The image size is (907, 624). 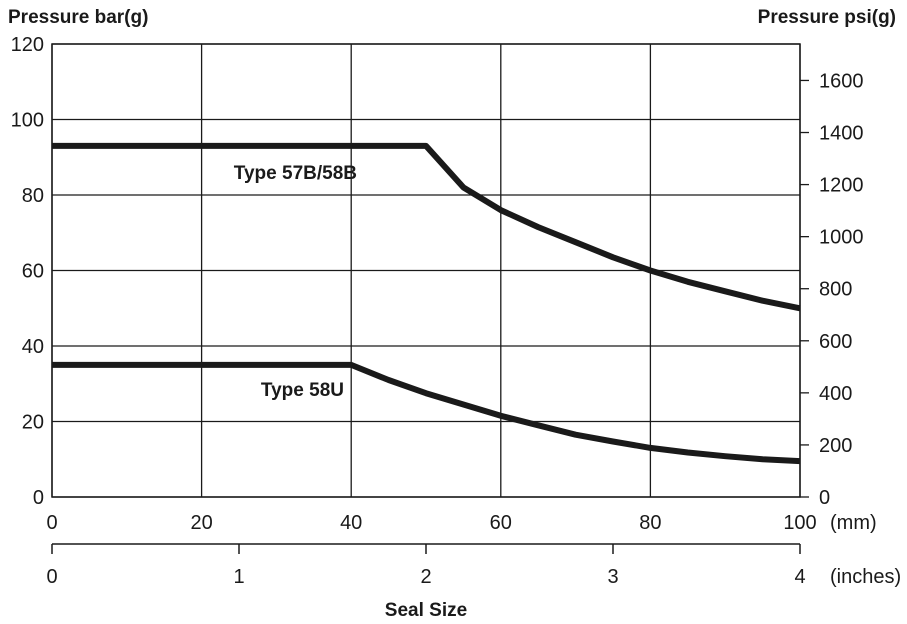 I want to click on x-tick-label-inch: 4, so click(x=799, y=577).